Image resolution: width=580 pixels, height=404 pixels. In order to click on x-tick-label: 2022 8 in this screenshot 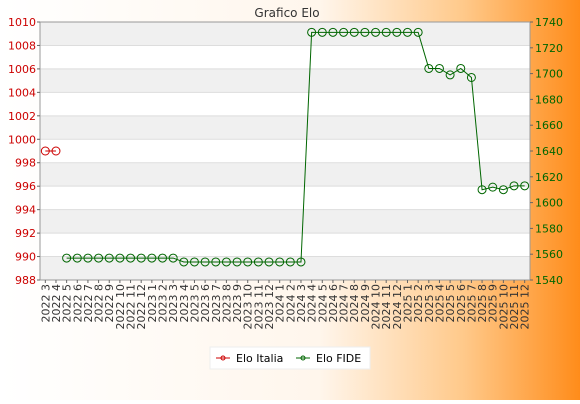, I will do `click(99, 303)`.